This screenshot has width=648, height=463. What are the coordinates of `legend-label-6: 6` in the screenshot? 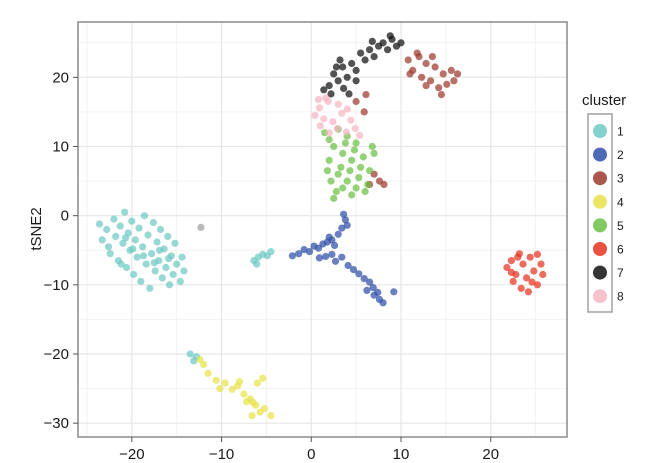 It's located at (620, 250).